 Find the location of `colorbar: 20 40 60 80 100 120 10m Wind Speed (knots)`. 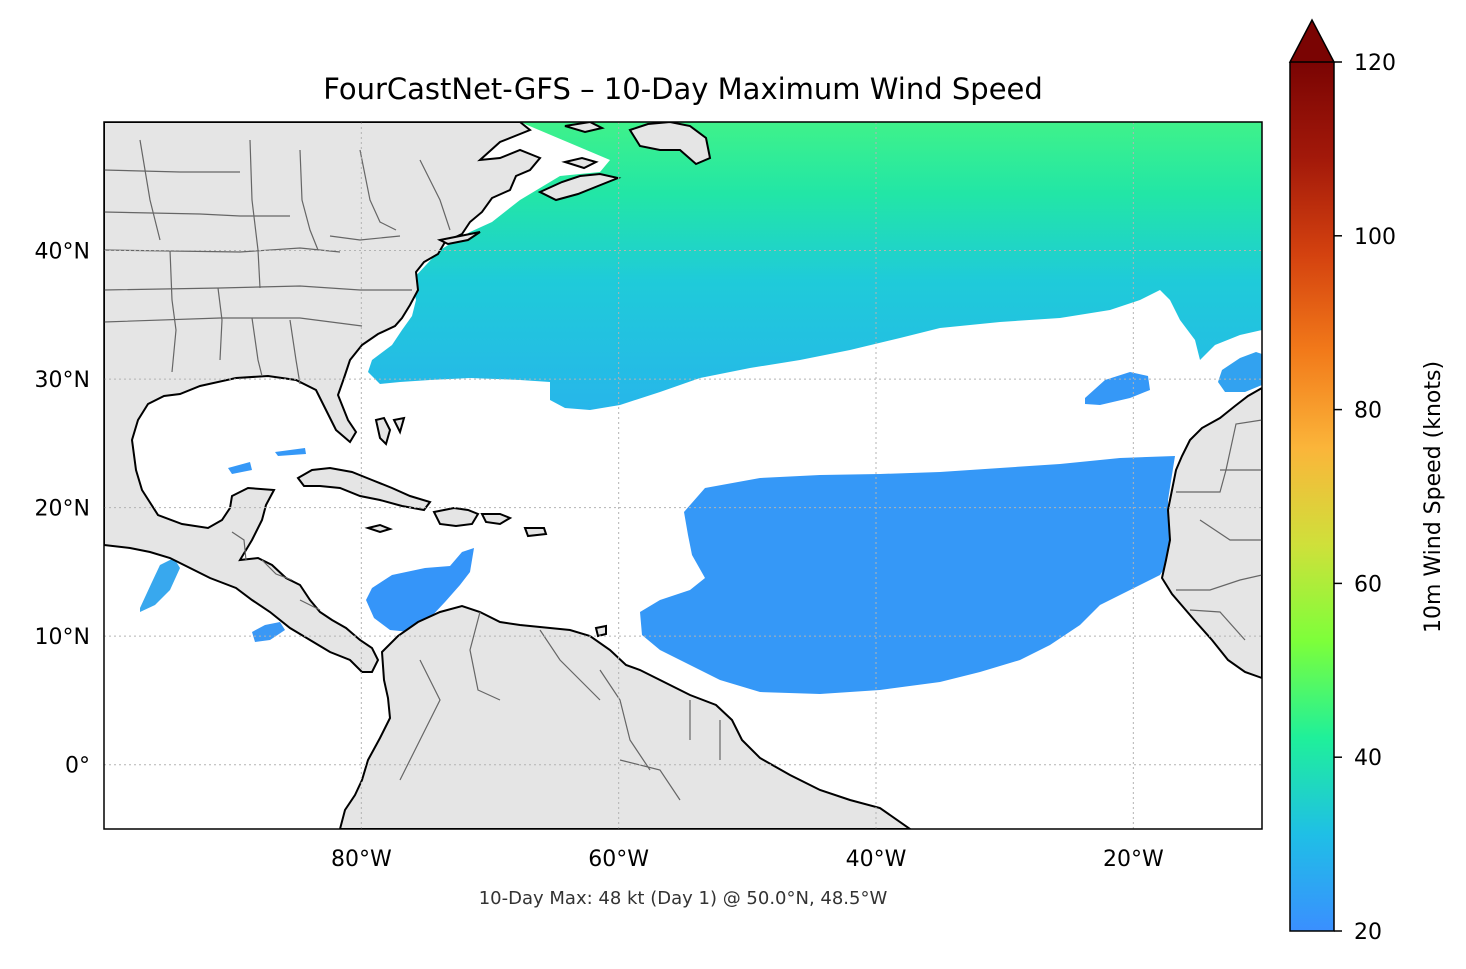

colorbar: 20 40 60 80 100 120 10m Wind Speed (knots) is located at coordinates (1367, 481).